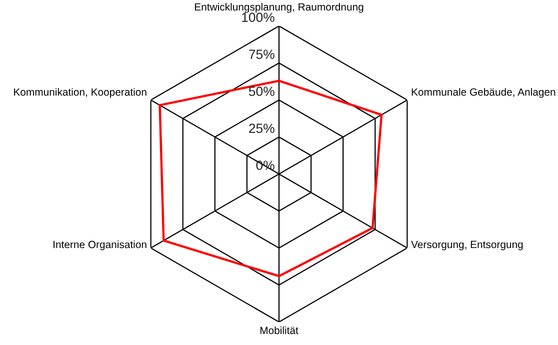 The height and width of the screenshot is (345, 558). I want to click on y-tick-label: 75%, so click(261, 55).